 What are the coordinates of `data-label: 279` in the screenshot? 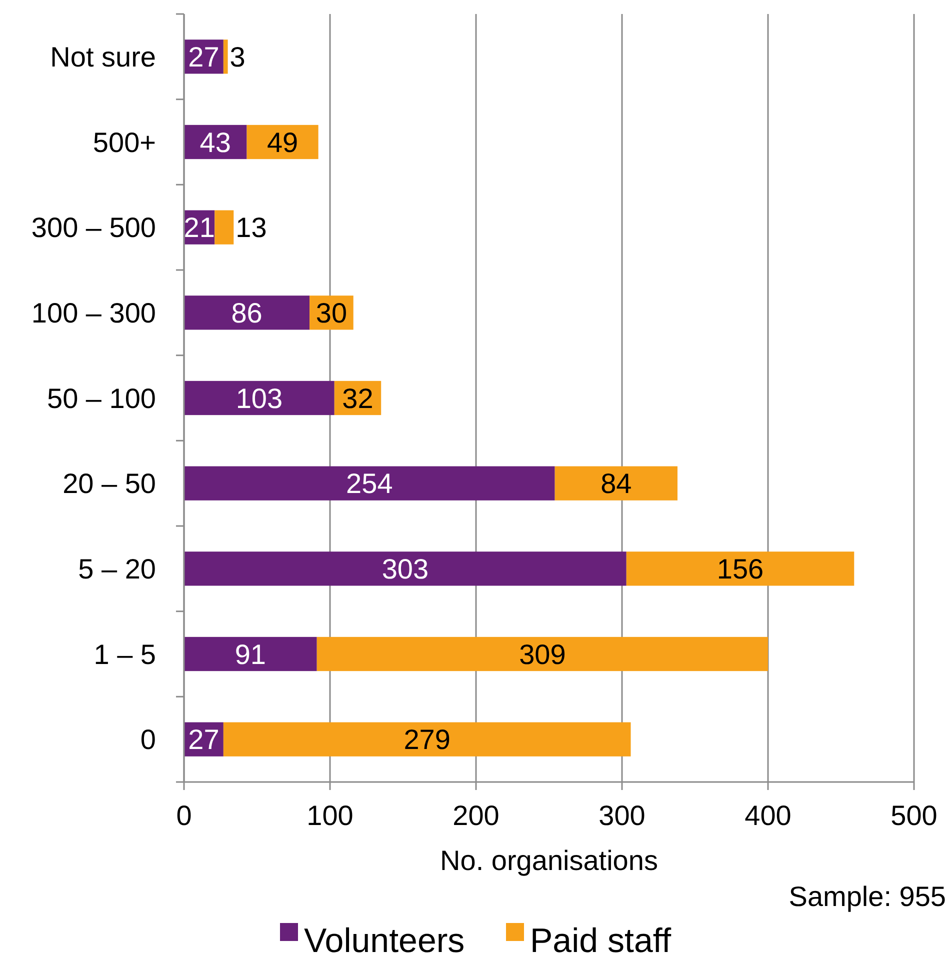 It's located at (427, 740).